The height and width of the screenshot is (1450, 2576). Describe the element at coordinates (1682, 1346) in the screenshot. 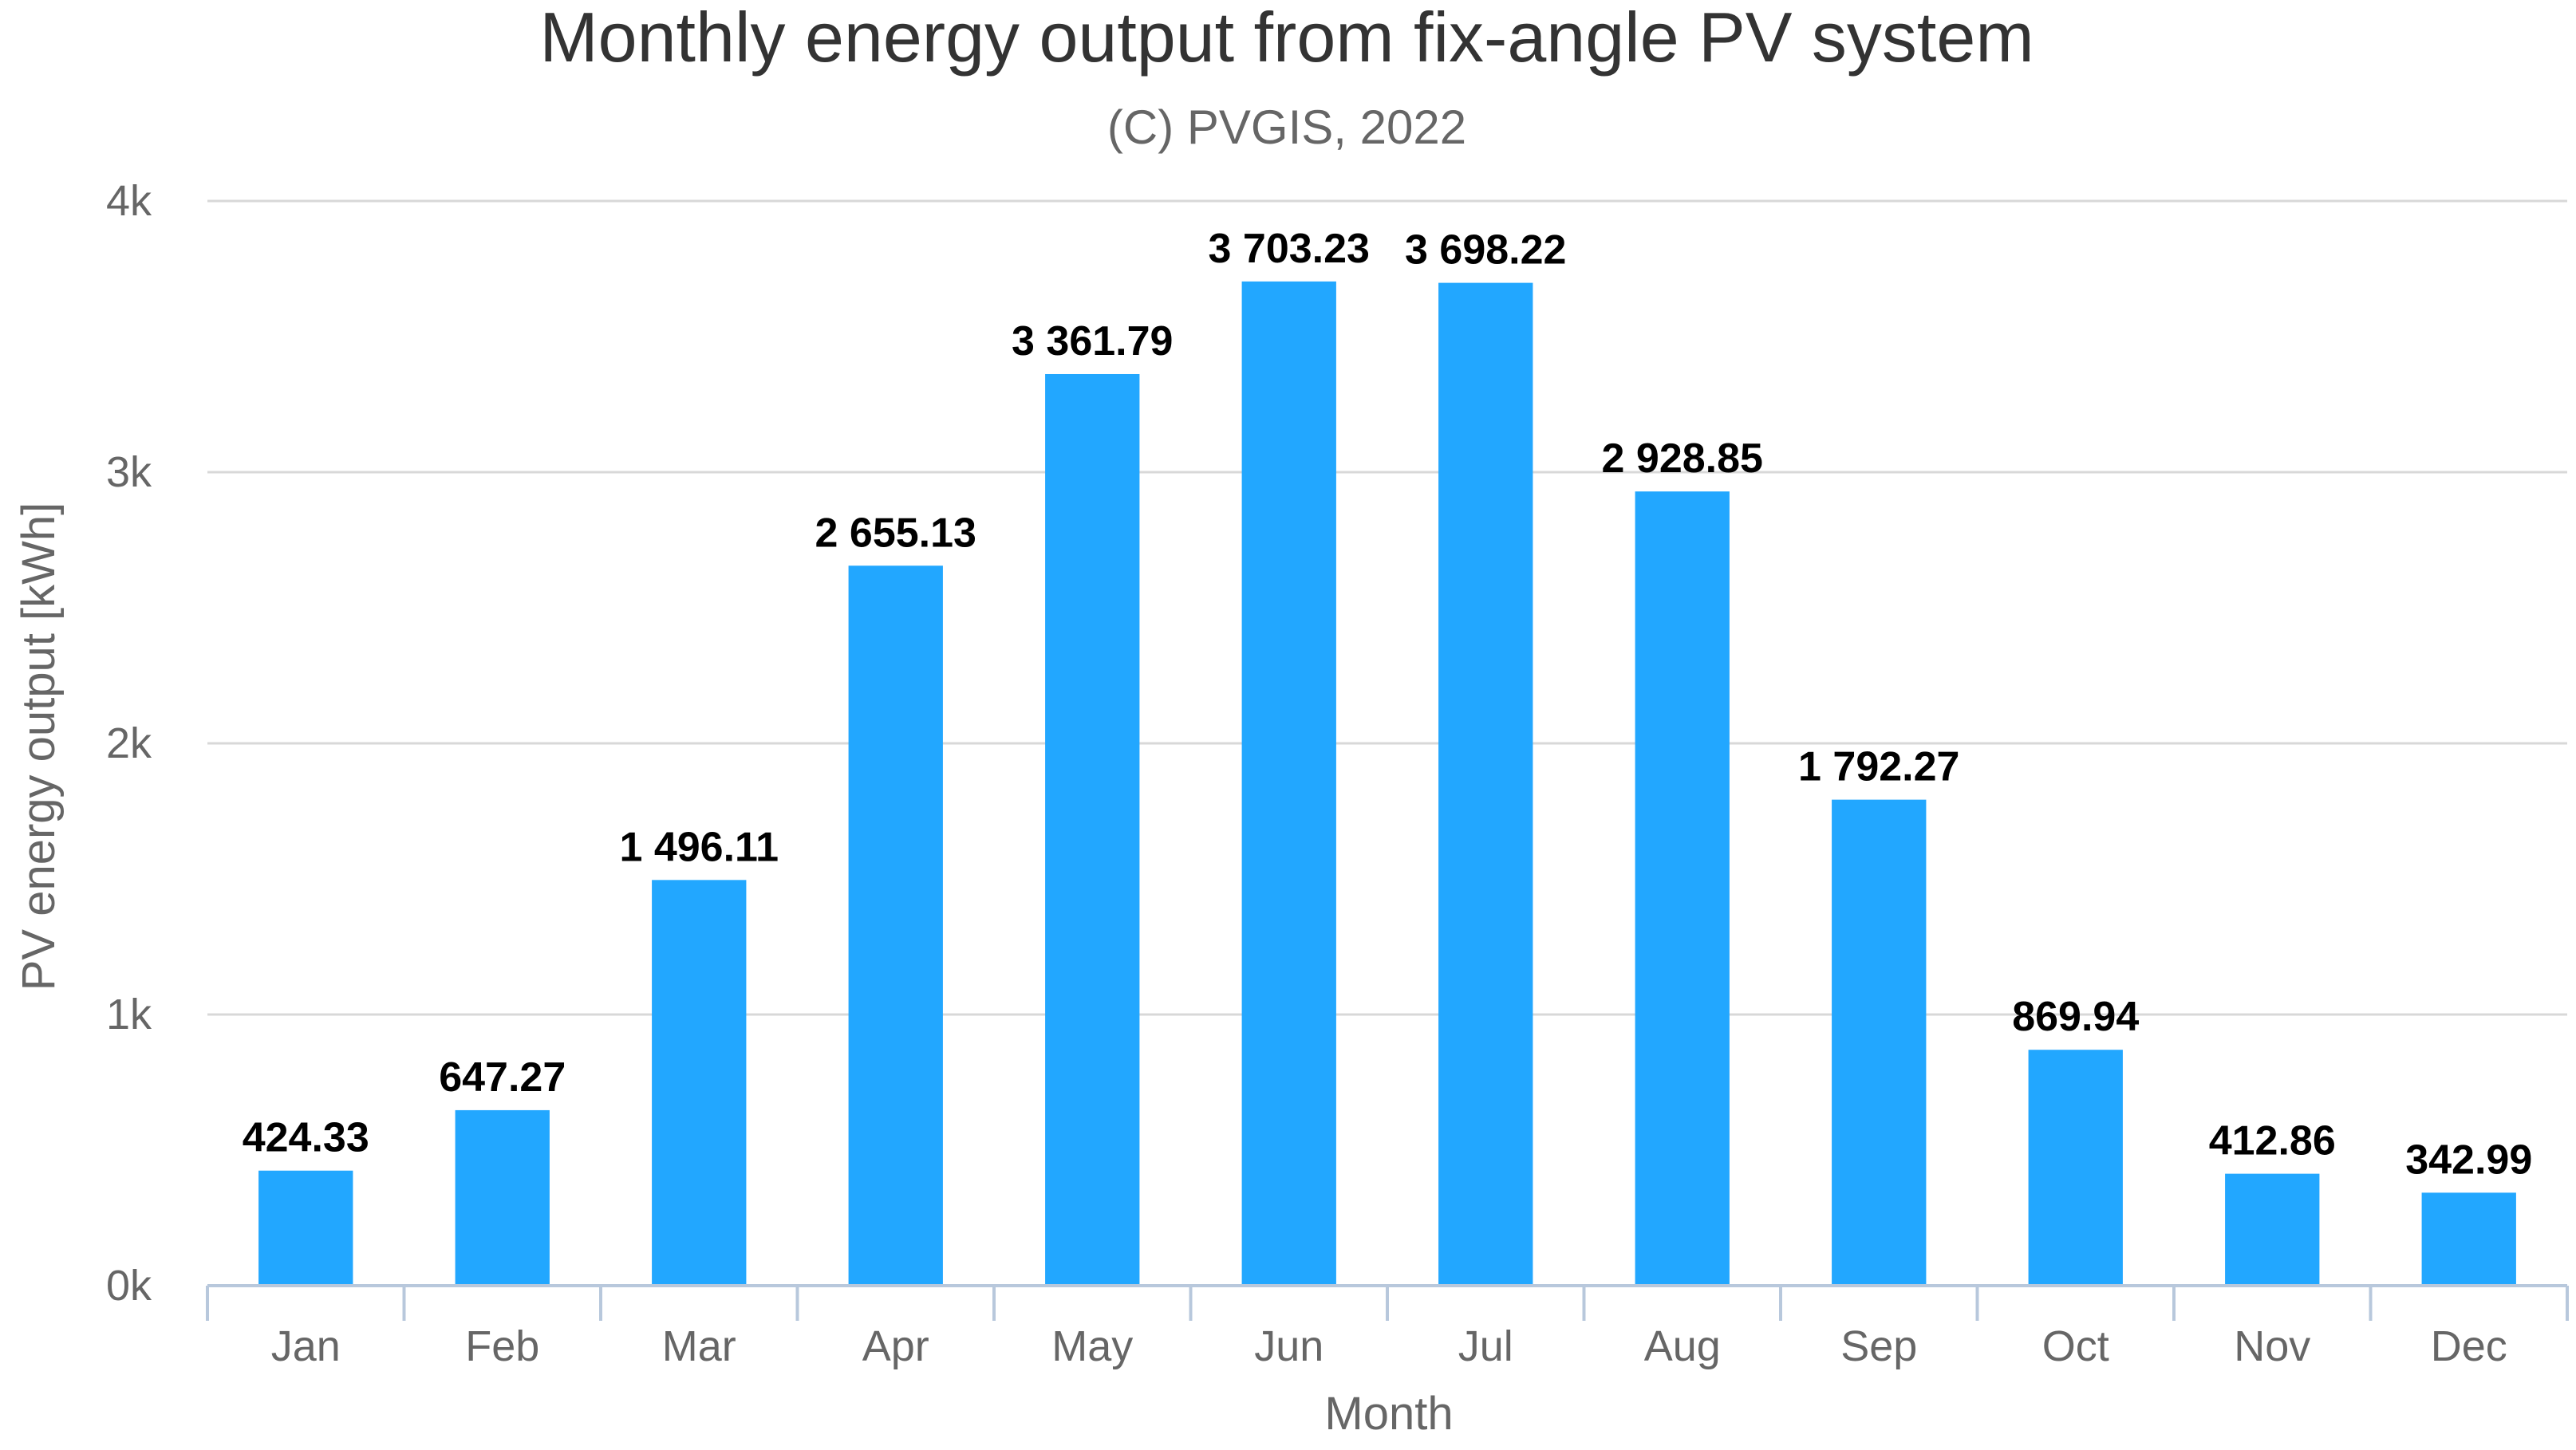

I see `x-tick-label: Aug` at that location.